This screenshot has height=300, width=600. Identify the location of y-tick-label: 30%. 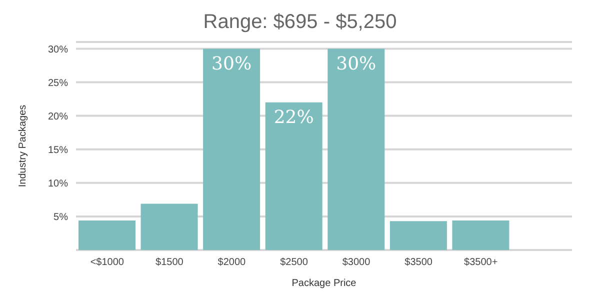
(58, 50).